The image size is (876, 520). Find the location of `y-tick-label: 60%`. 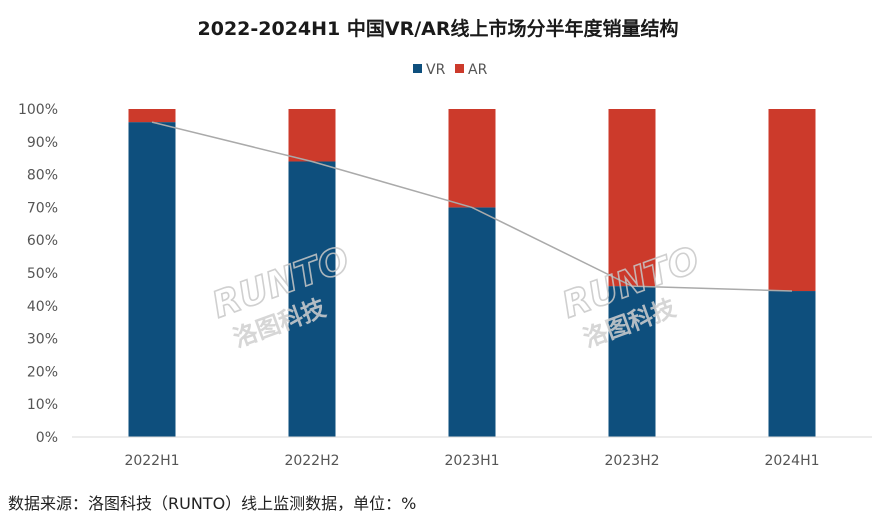

y-tick-label: 60% is located at coordinates (42, 241).